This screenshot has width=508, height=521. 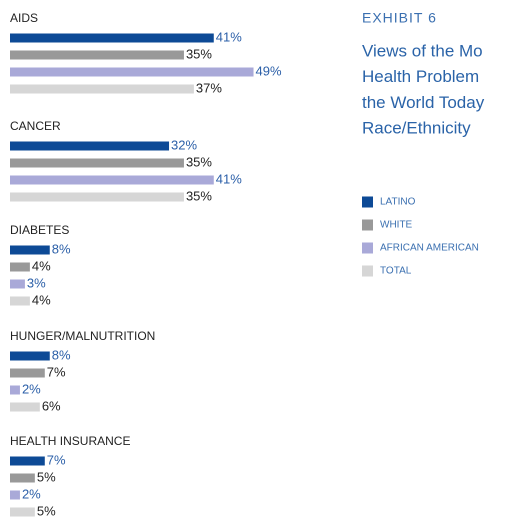 What do you see at coordinates (429, 248) in the screenshot?
I see `legend-label: AFRICAN AMERICAN` at bounding box center [429, 248].